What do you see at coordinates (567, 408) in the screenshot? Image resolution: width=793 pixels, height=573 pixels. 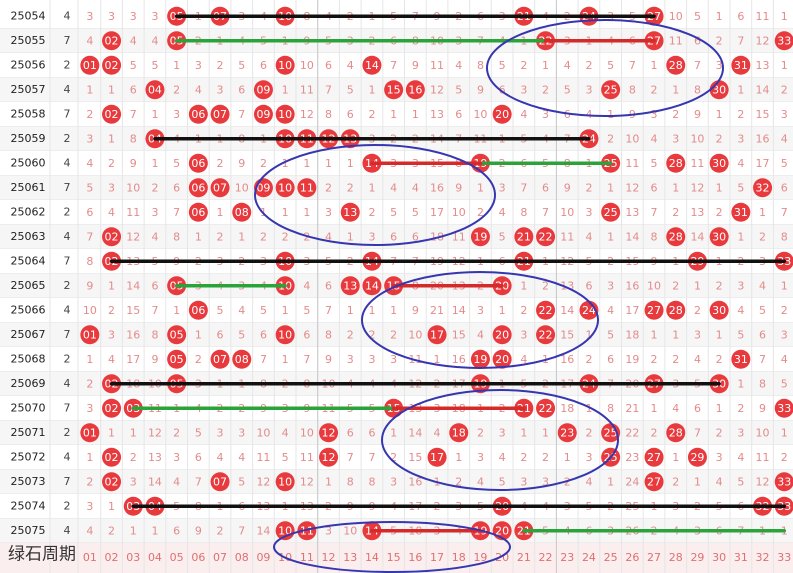 I see `miss-count: 18` at bounding box center [567, 408].